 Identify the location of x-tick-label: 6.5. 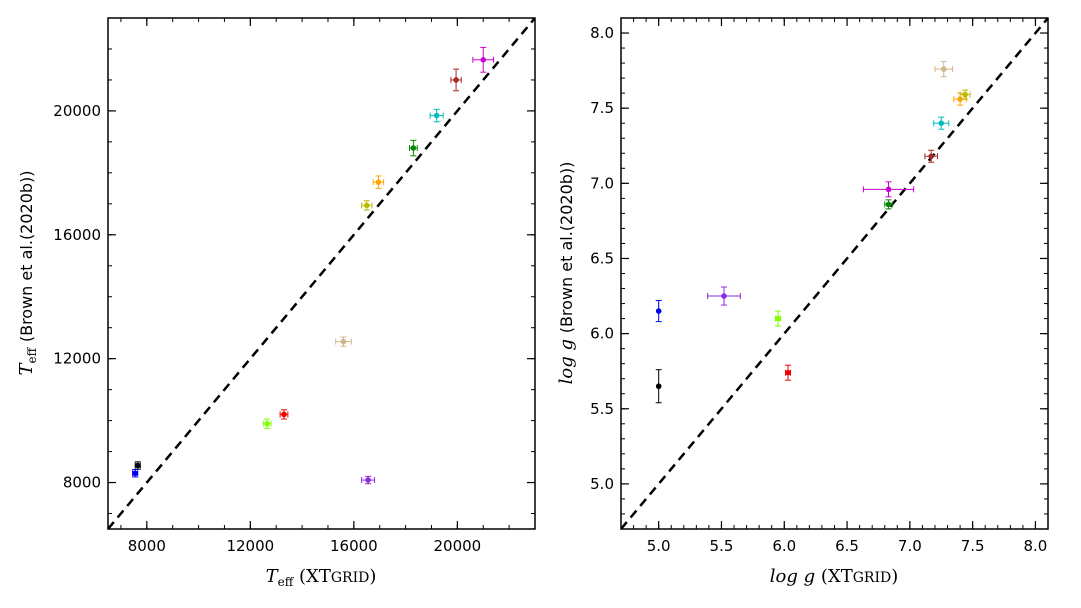
(847, 546).